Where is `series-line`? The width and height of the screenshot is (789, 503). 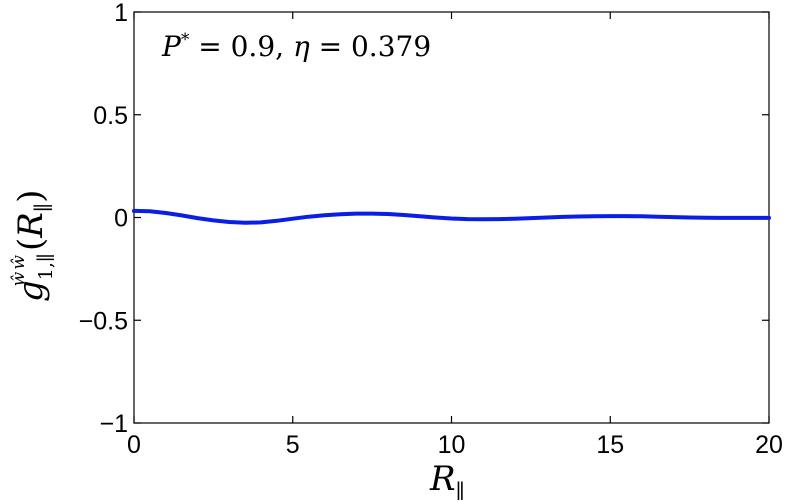 series-line is located at coordinates (451, 216).